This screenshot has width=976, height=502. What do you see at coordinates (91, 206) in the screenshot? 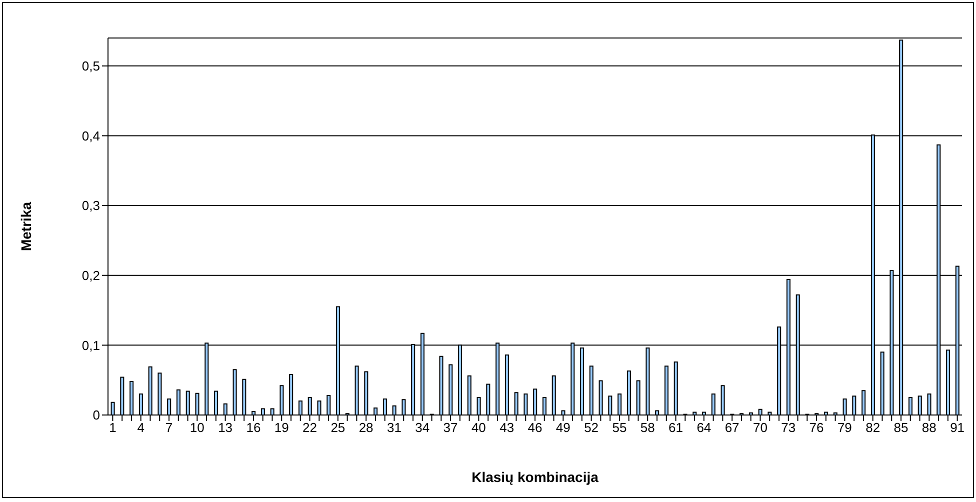
I see `y-tick-label: 0,3` at bounding box center [91, 206].